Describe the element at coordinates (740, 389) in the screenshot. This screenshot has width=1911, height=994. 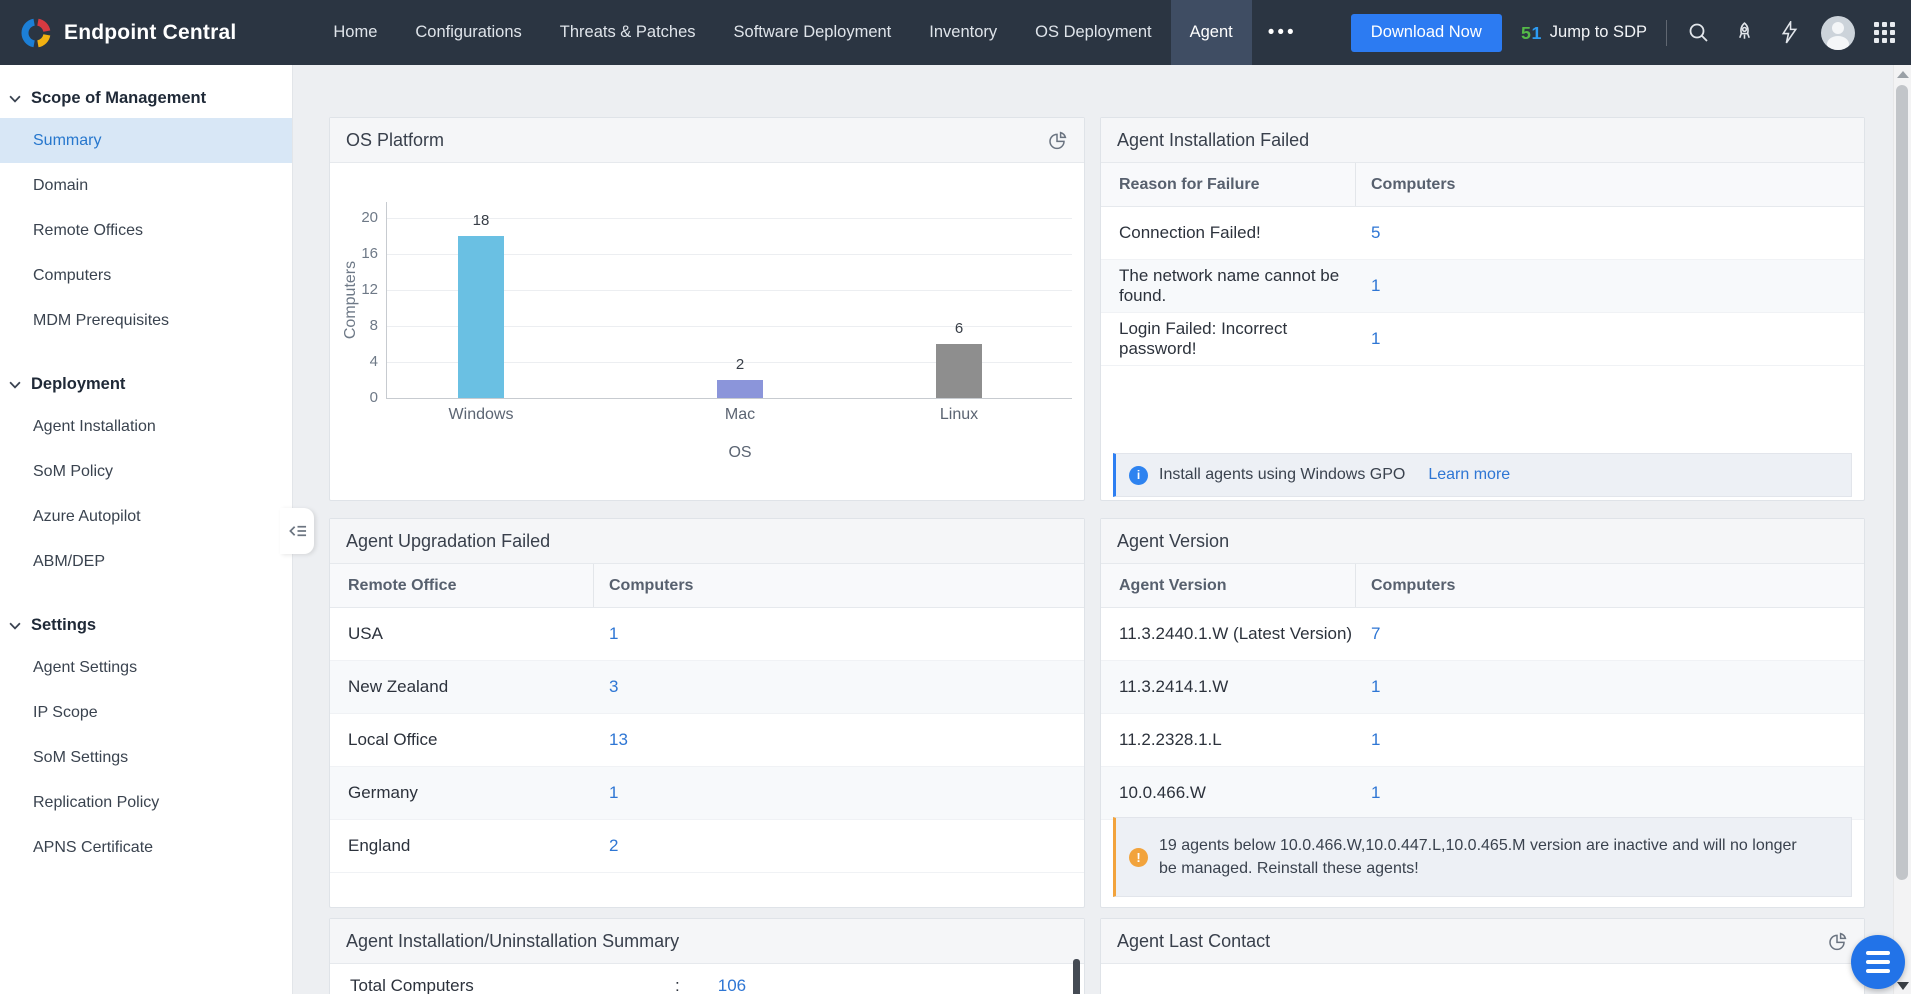
I see `chart-bar-mac` at that location.